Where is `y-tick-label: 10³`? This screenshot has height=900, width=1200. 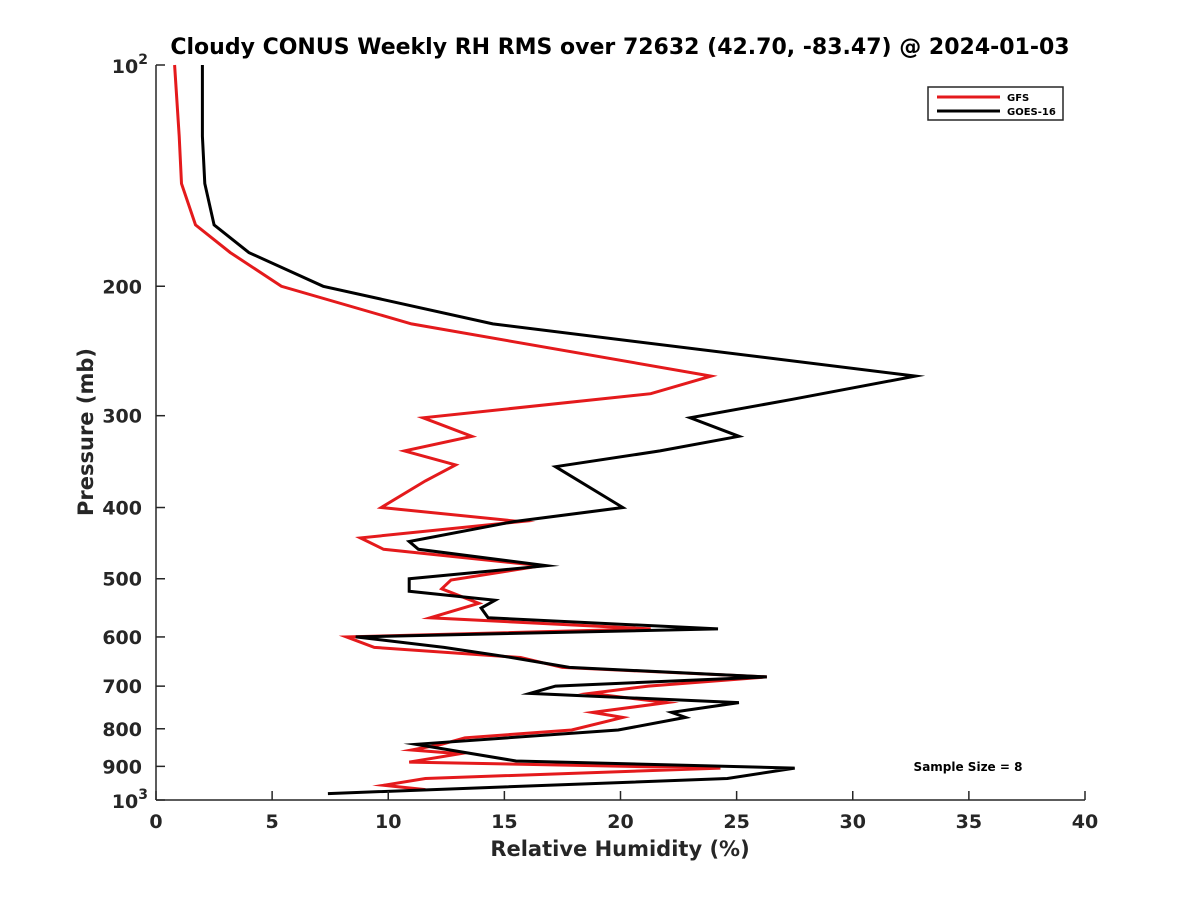 y-tick-label: 10³ is located at coordinates (130, 800).